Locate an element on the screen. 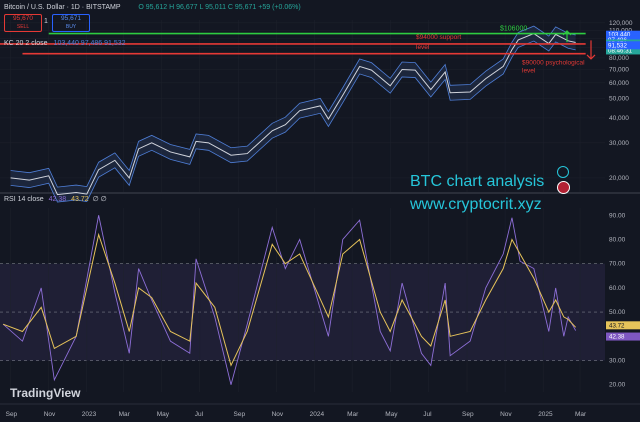 The height and width of the screenshot is (422, 640). replay-icon is located at coordinates (563, 172).